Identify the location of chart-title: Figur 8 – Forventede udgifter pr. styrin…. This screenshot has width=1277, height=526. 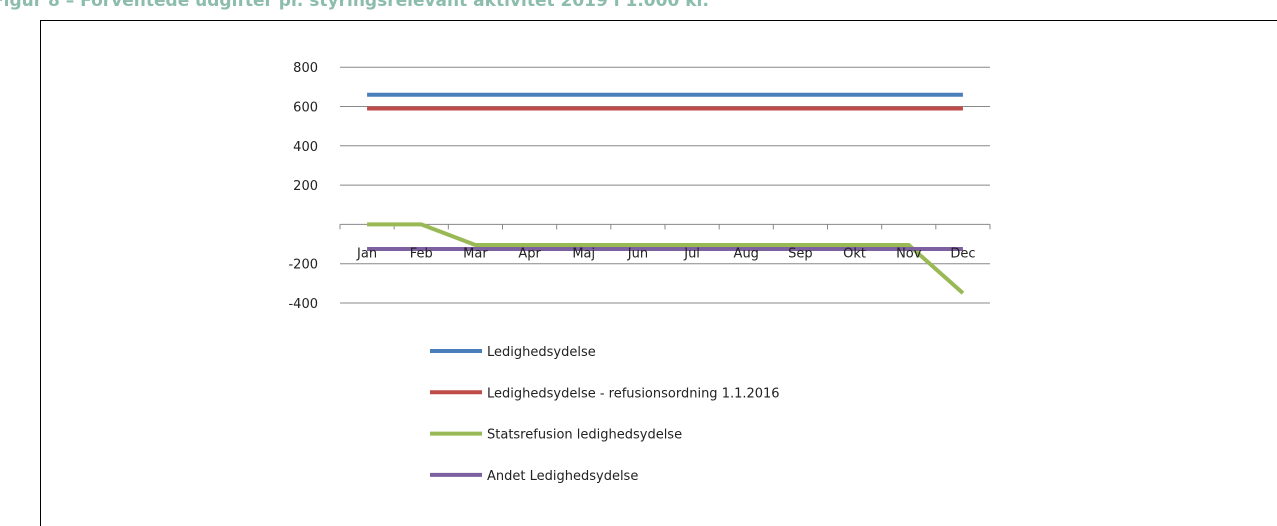
(354, 5).